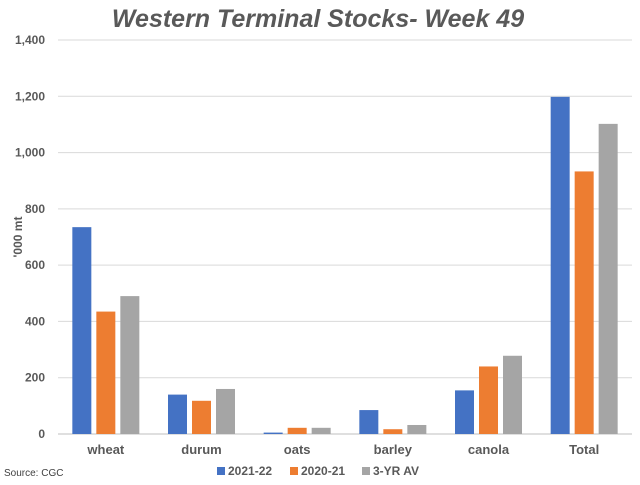 Image resolution: width=640 pixels, height=485 pixels. Describe the element at coordinates (30, 40) in the screenshot. I see `y-tick-label: 1,400` at that location.